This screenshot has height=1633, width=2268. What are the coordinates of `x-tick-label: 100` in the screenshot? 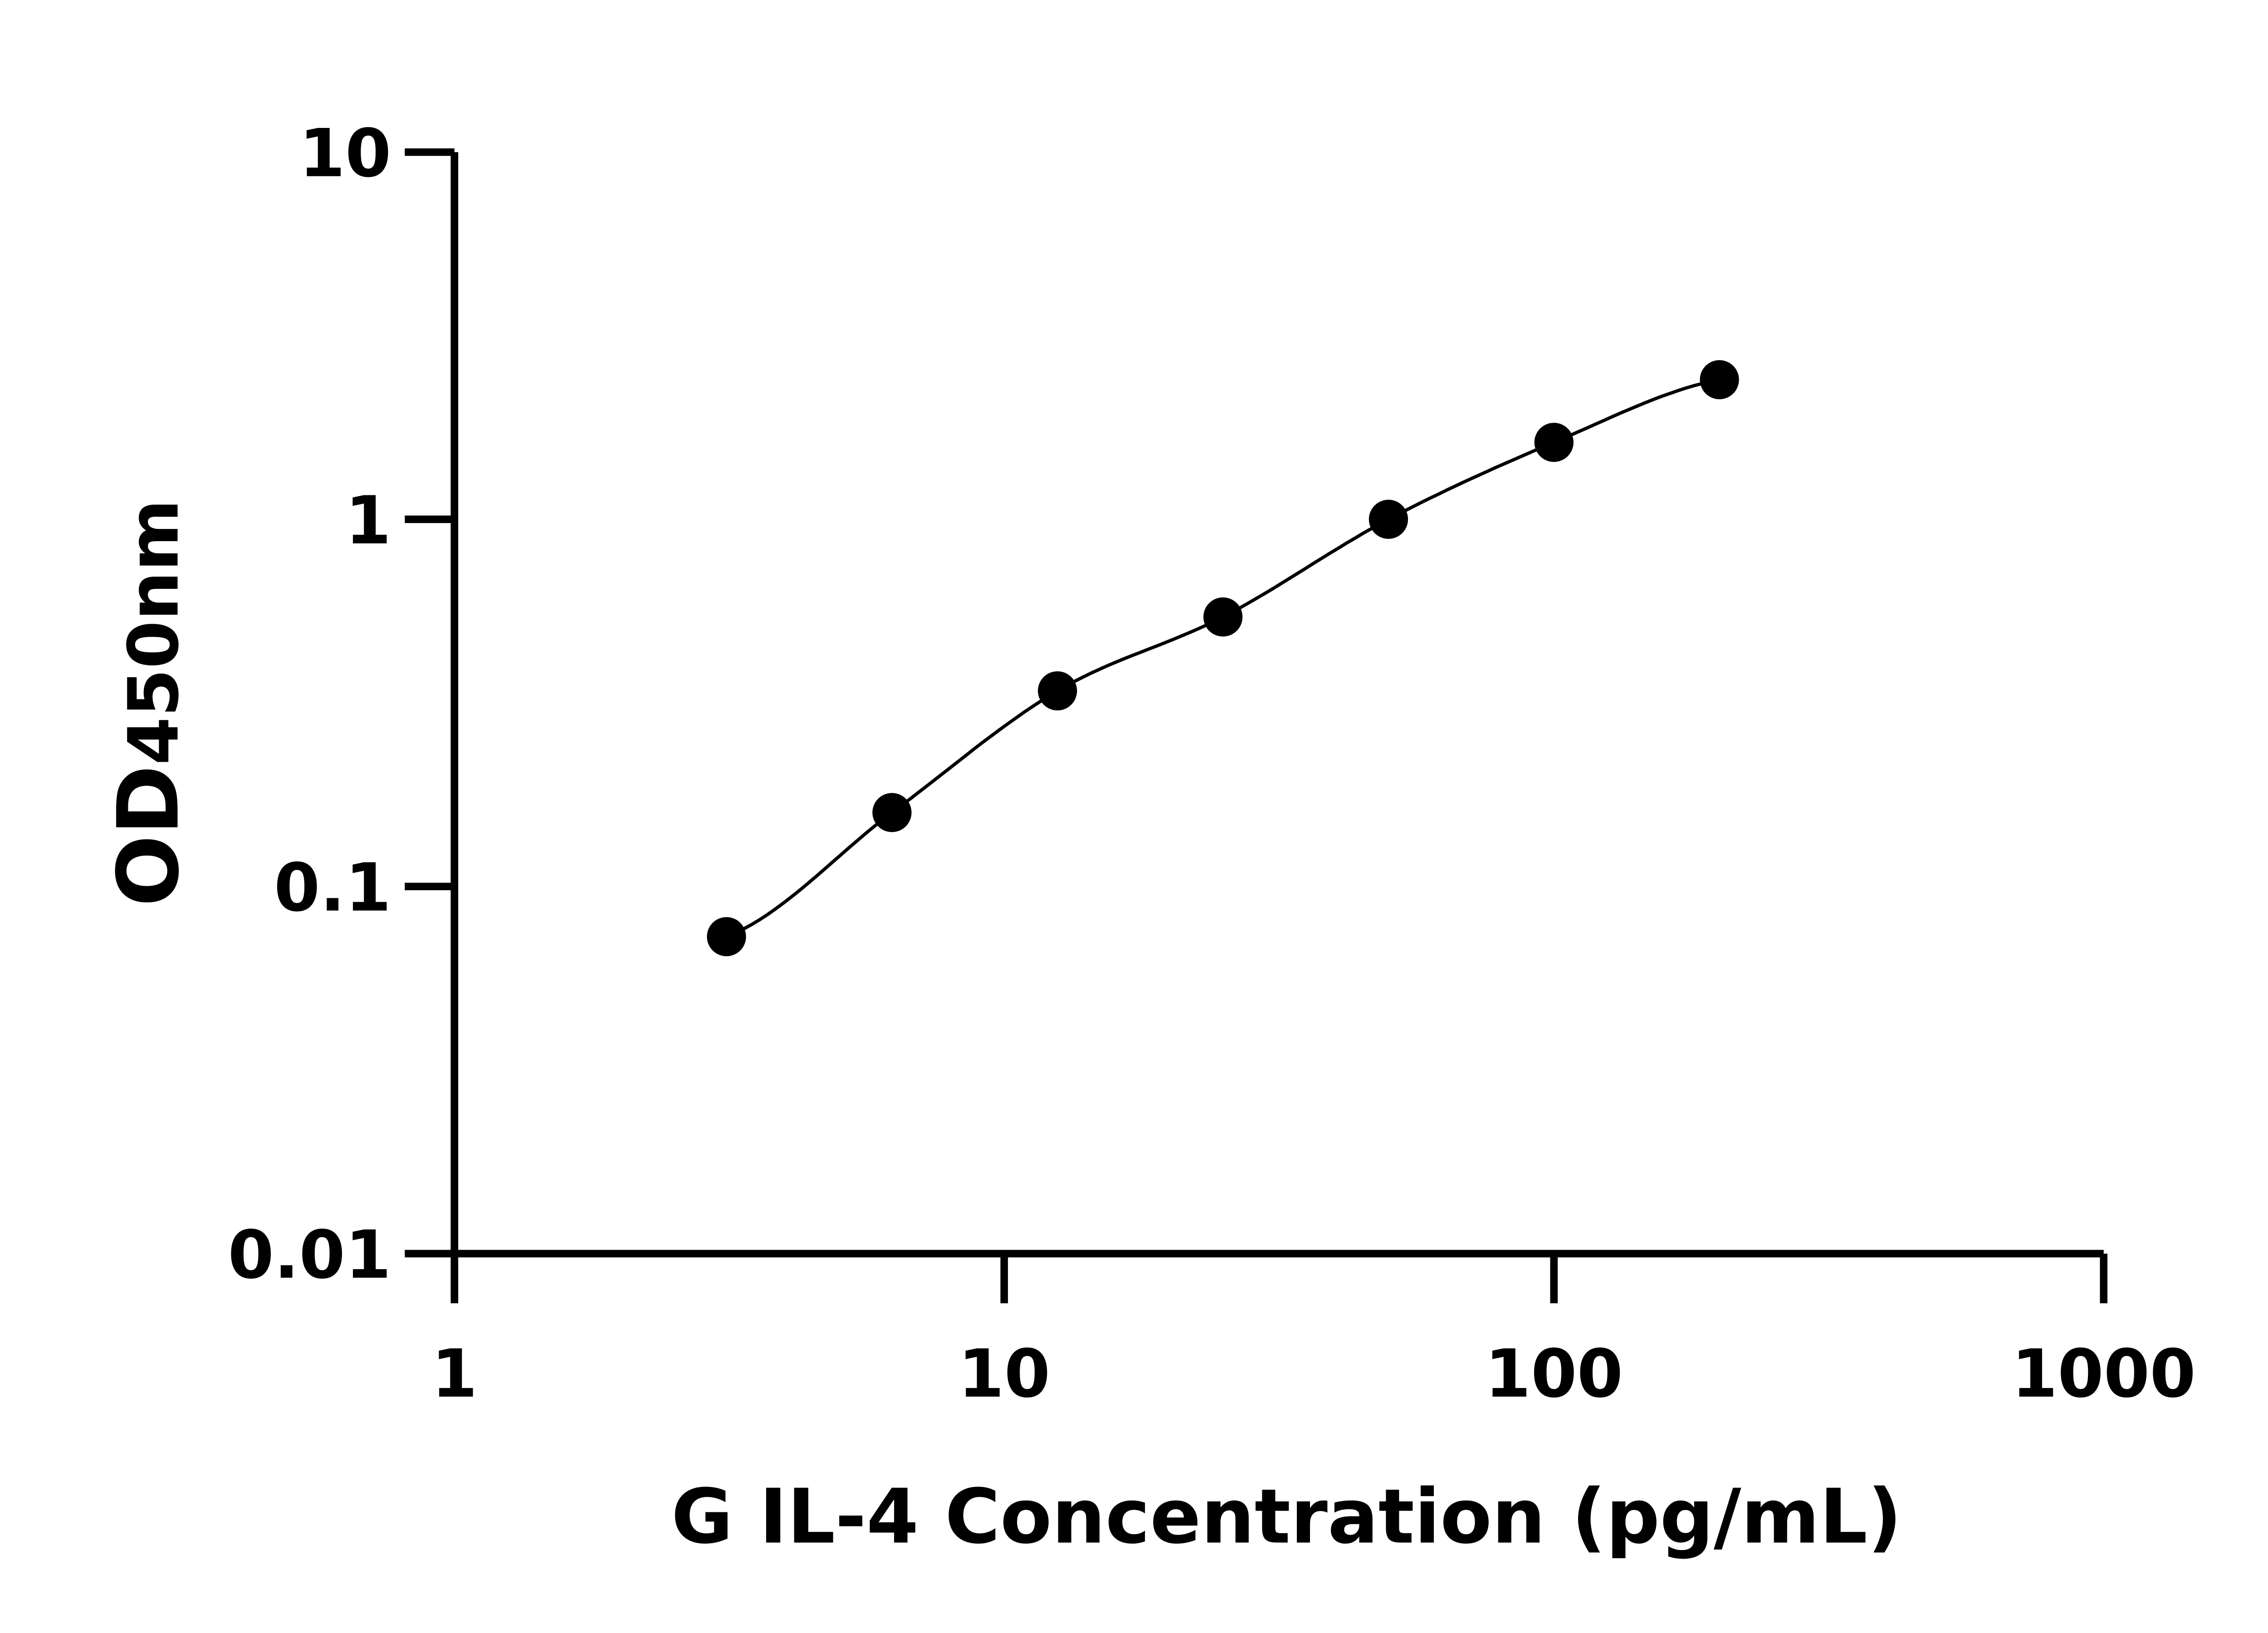 It's located at (1554, 1374).